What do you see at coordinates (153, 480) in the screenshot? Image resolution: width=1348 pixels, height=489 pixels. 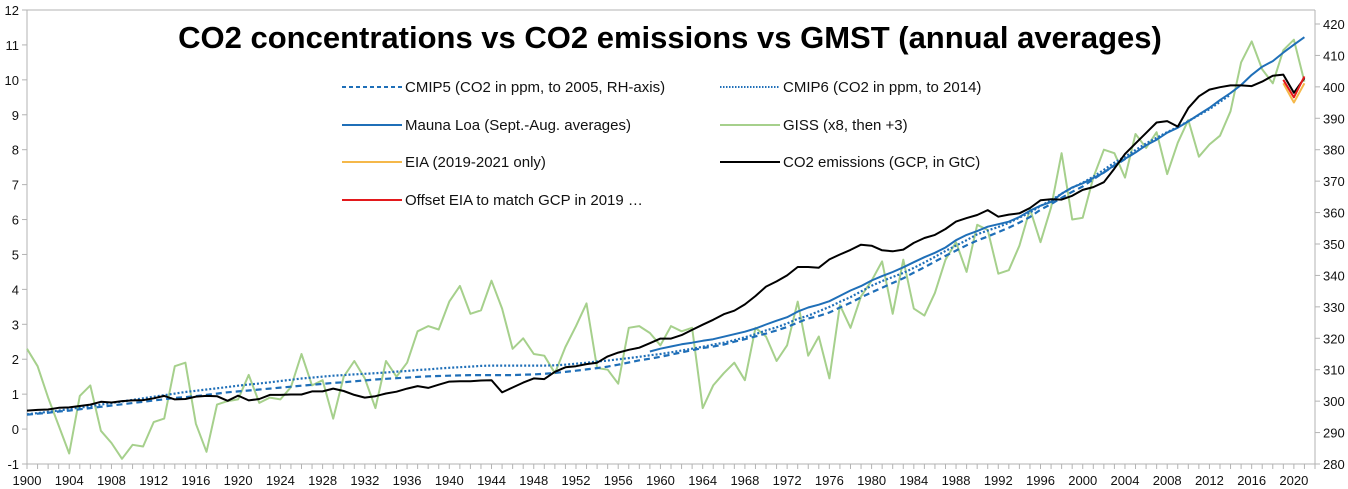 I see `x-tick-label: 1912` at bounding box center [153, 480].